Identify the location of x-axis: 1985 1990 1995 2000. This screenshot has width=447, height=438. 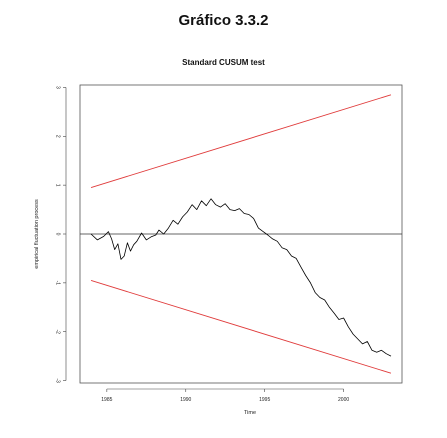
(225, 395).